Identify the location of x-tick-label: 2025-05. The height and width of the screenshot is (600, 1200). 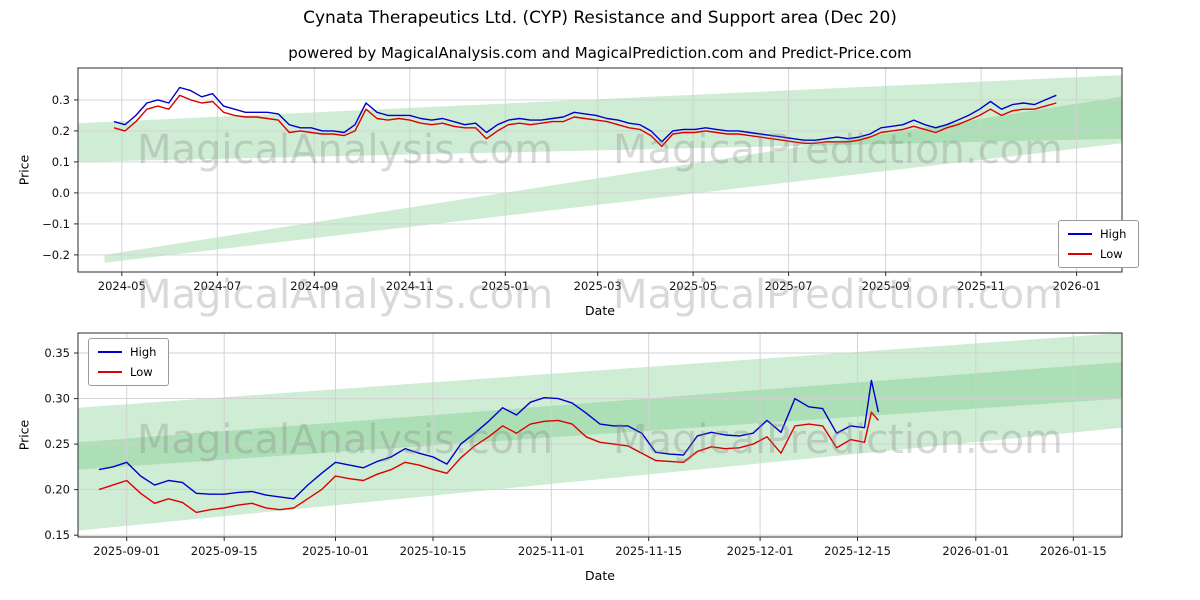
(693, 286).